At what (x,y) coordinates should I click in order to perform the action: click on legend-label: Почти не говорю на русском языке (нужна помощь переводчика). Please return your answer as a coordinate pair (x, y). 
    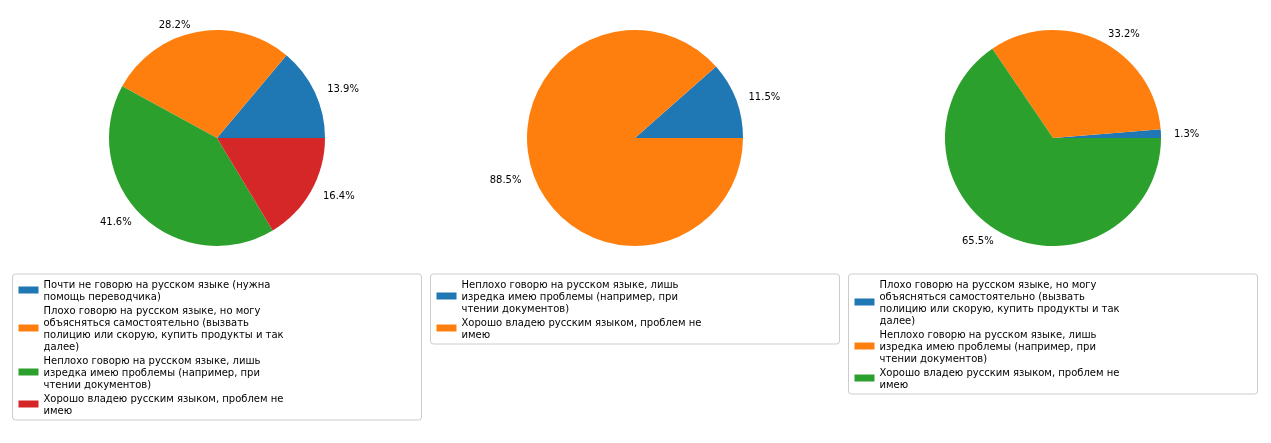
    Looking at the image, I should click on (158, 290).